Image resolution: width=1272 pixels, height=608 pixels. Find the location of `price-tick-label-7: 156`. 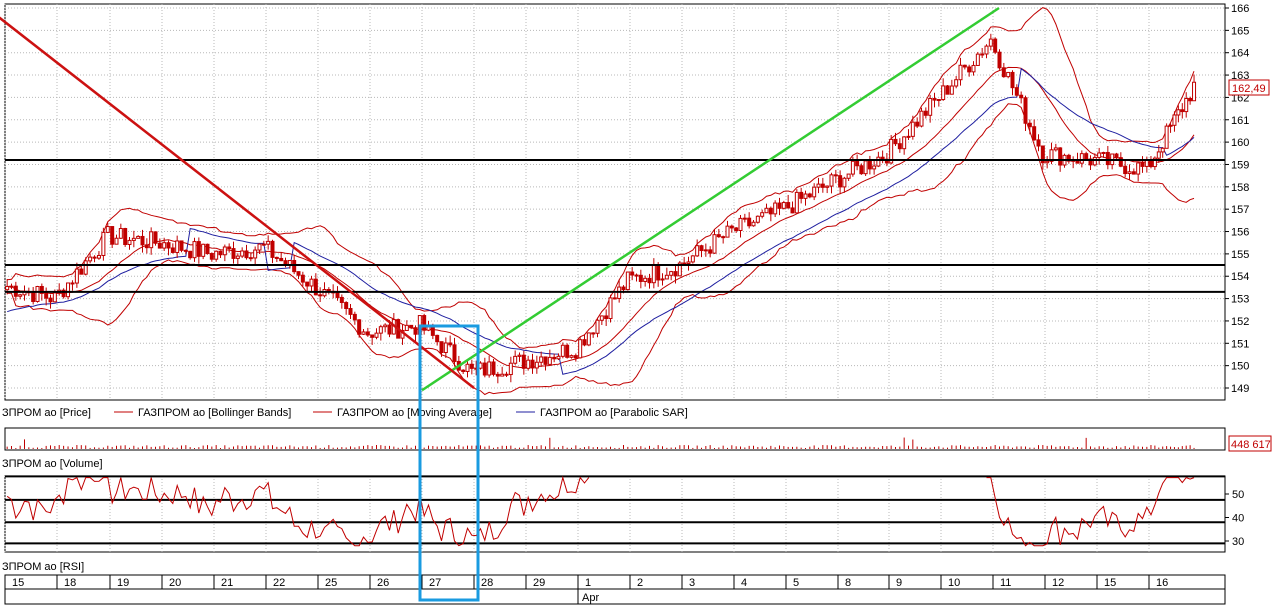

price-tick-label-7: 156 is located at coordinates (1240, 233).